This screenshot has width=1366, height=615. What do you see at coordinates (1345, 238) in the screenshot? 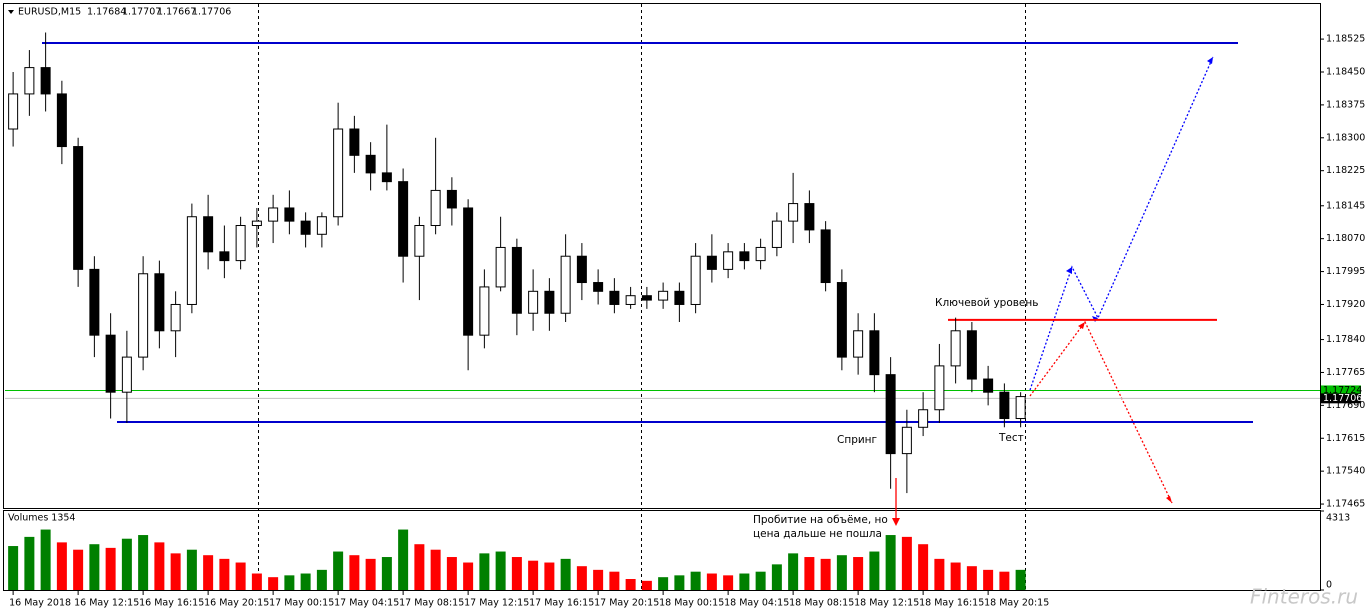
I see `y-tick-label: 1.18070` at bounding box center [1345, 238].